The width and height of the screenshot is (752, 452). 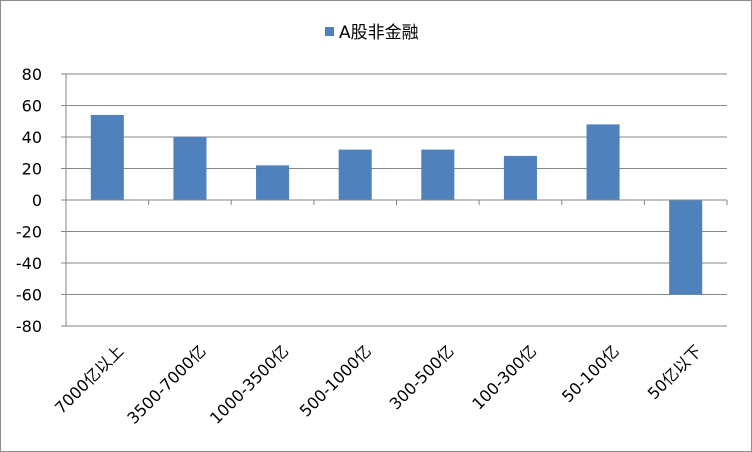 I want to click on y-tick-label: 0, so click(x=37, y=200).